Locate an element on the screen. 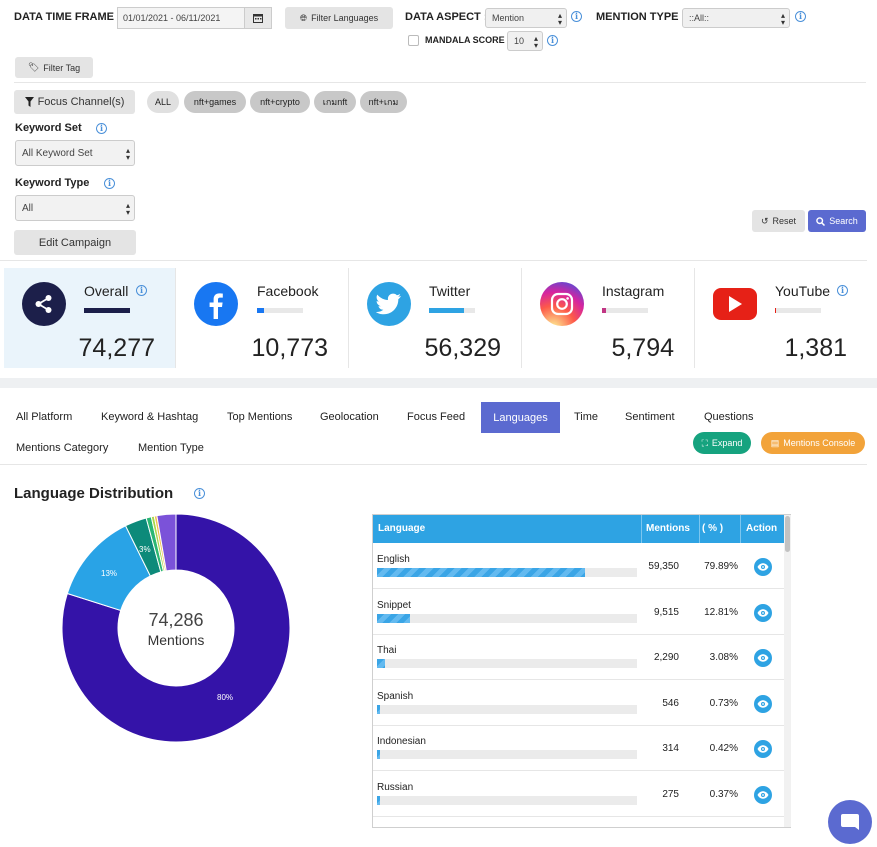  row-percent: 79.89% is located at coordinates (721, 566).